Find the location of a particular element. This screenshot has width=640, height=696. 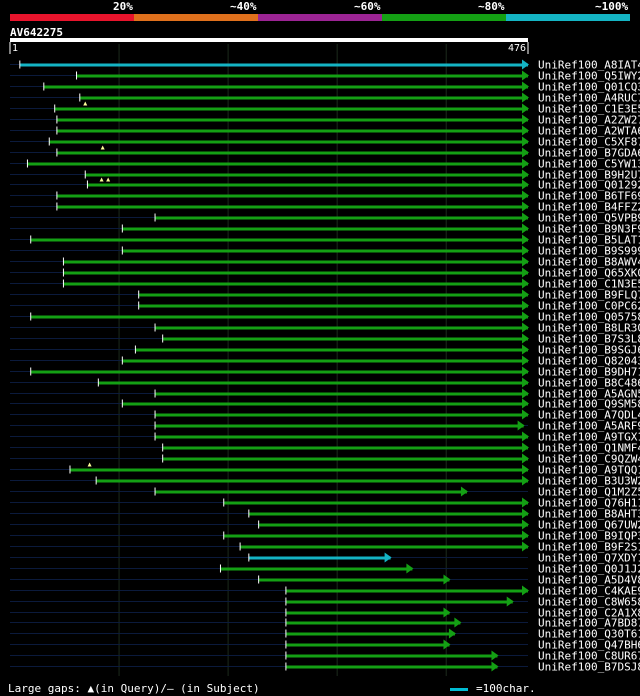

hit-name: UniRef100_C5YW13 is located at coordinates (589, 164).